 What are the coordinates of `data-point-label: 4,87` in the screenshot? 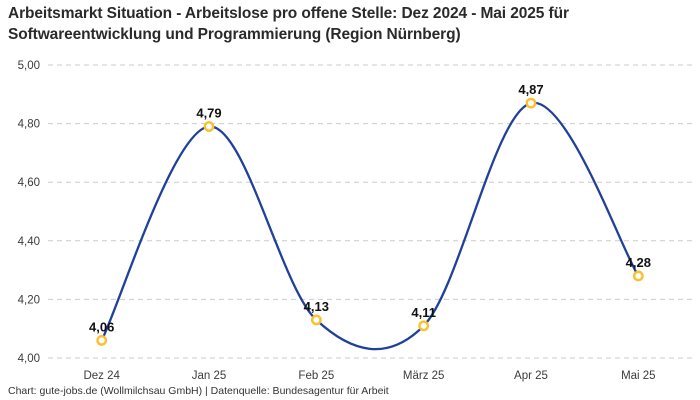 It's located at (530, 89).